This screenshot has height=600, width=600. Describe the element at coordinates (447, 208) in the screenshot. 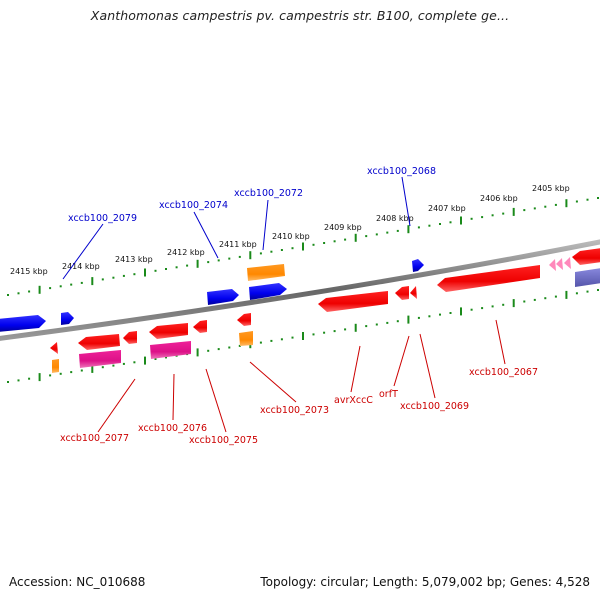

I see `scale-label: 2407 kbp` at that location.